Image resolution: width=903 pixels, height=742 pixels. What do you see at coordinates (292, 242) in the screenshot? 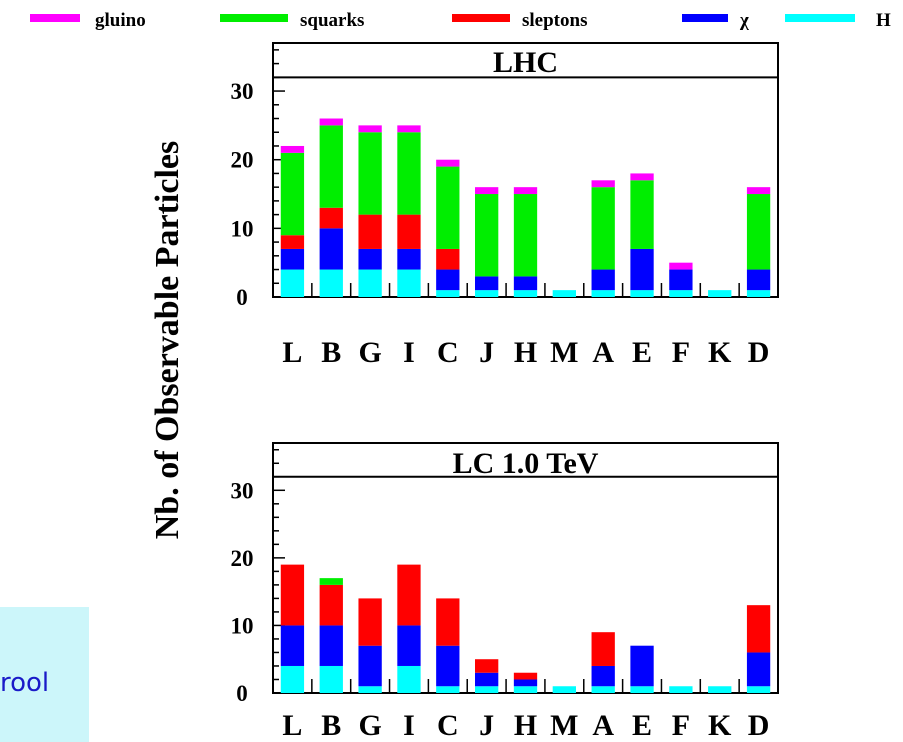
I see `bar-lhc-l-sleptons` at bounding box center [292, 242].